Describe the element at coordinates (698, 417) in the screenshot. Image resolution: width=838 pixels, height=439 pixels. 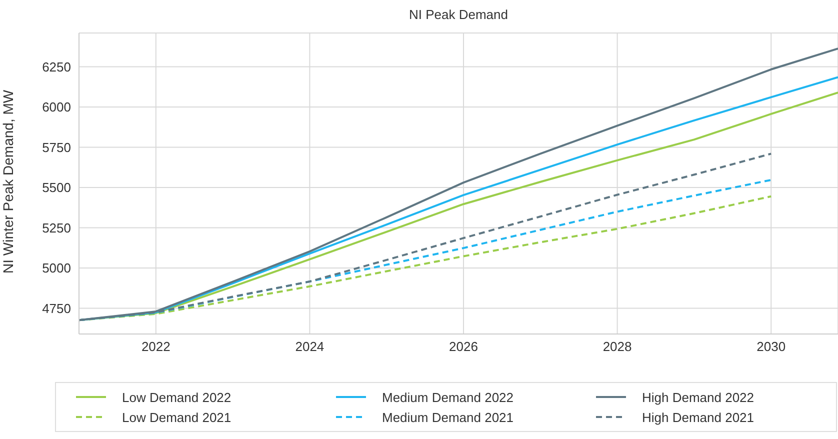
I see `legend-label: High Demand 2021` at that location.